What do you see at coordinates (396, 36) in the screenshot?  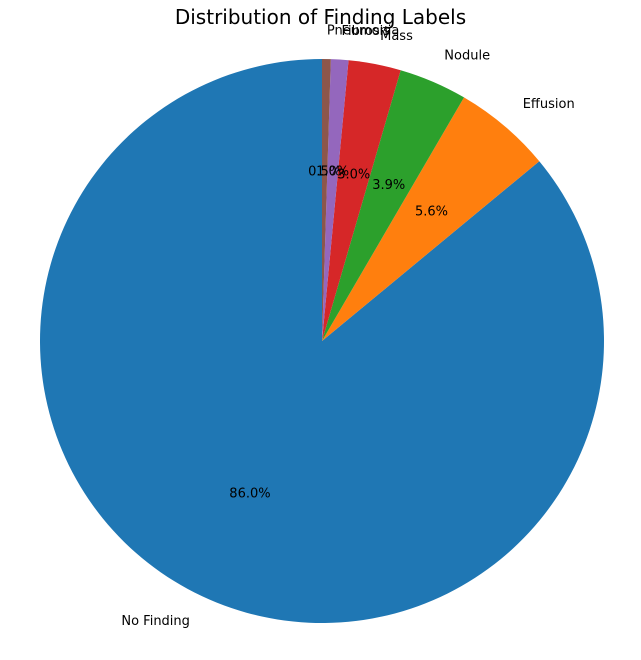 I see `slice-label-mass: Mass` at bounding box center [396, 36].